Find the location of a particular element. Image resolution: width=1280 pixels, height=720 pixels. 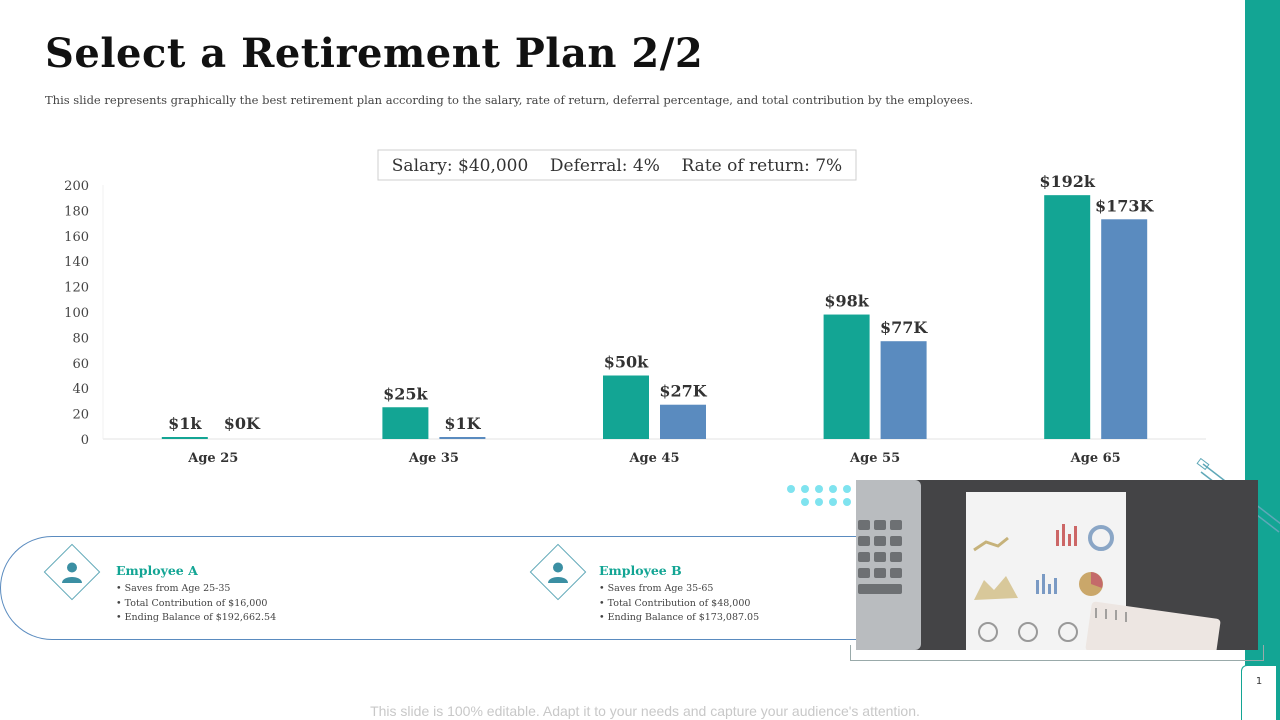

data-label: $173K is located at coordinates (1125, 205).